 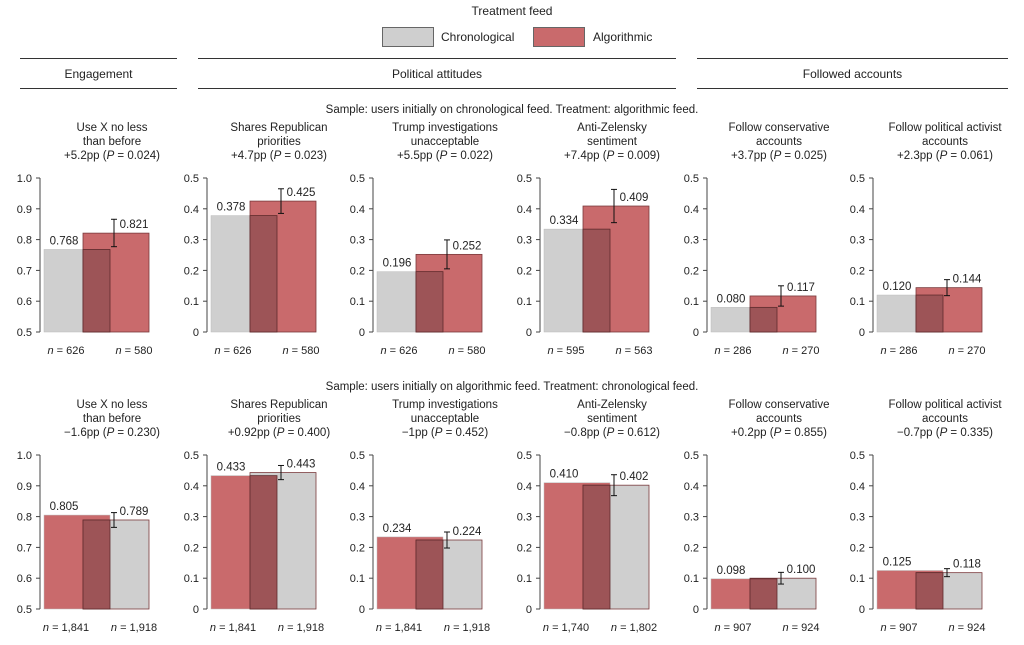 I want to click on bar-value-label: 0.443, so click(x=301, y=465).